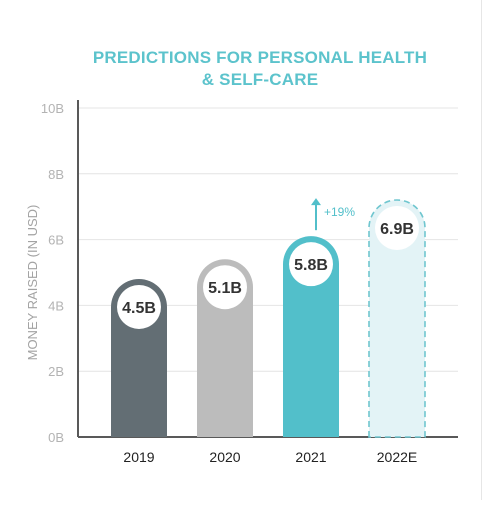 This screenshot has width=486, height=512. What do you see at coordinates (260, 57) in the screenshot?
I see `chart-title-line-1: PREDICTIONS FOR PERSONAL HEALTH` at bounding box center [260, 57].